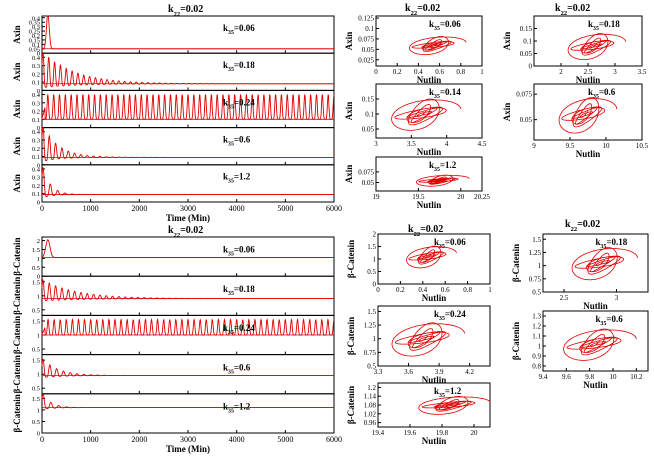 This screenshot has width=654, height=460. What do you see at coordinates (461, 197) in the screenshot?
I see `axin-phase-xtick-label: 20` at bounding box center [461, 197].